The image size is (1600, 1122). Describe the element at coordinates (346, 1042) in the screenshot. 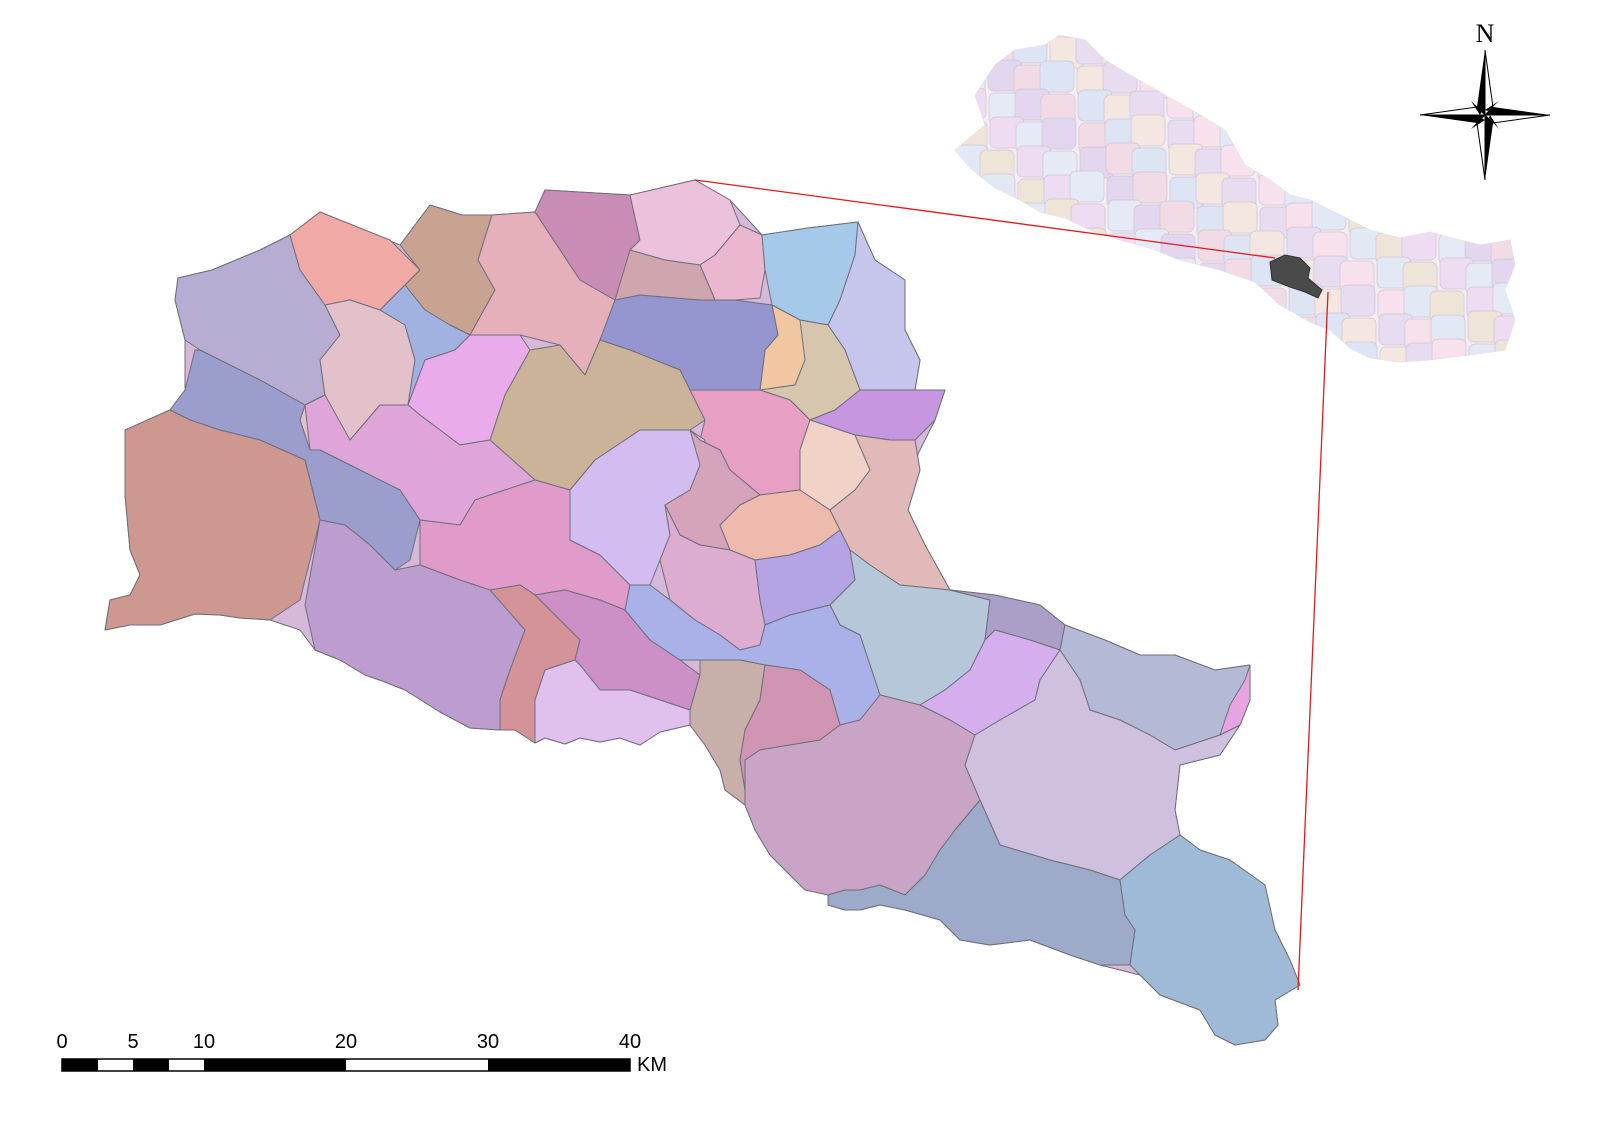

I see `scale-tick-20: 20` at that location.